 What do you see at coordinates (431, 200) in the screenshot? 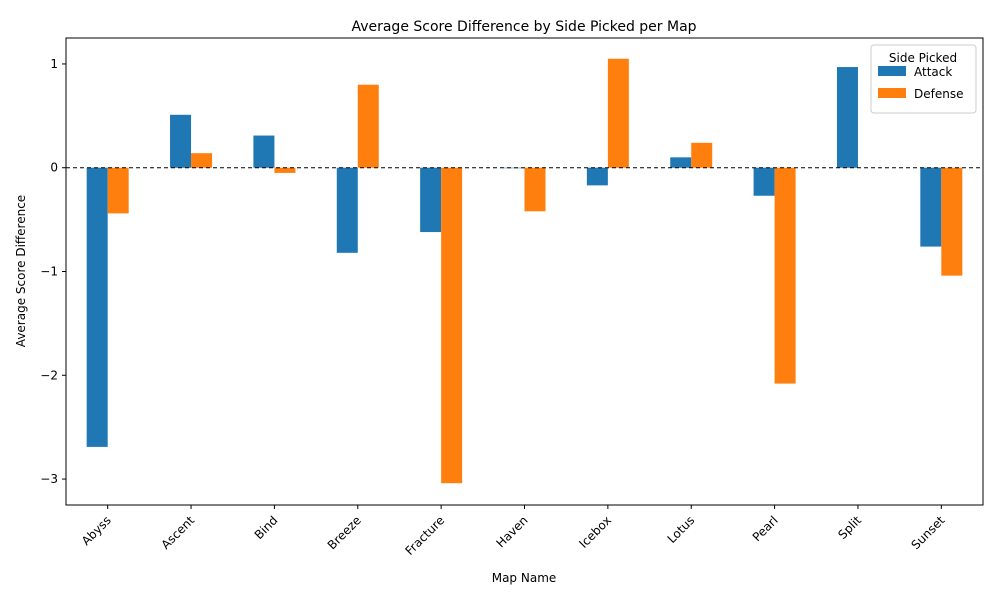
I see `bar-attack-fracture` at bounding box center [431, 200].